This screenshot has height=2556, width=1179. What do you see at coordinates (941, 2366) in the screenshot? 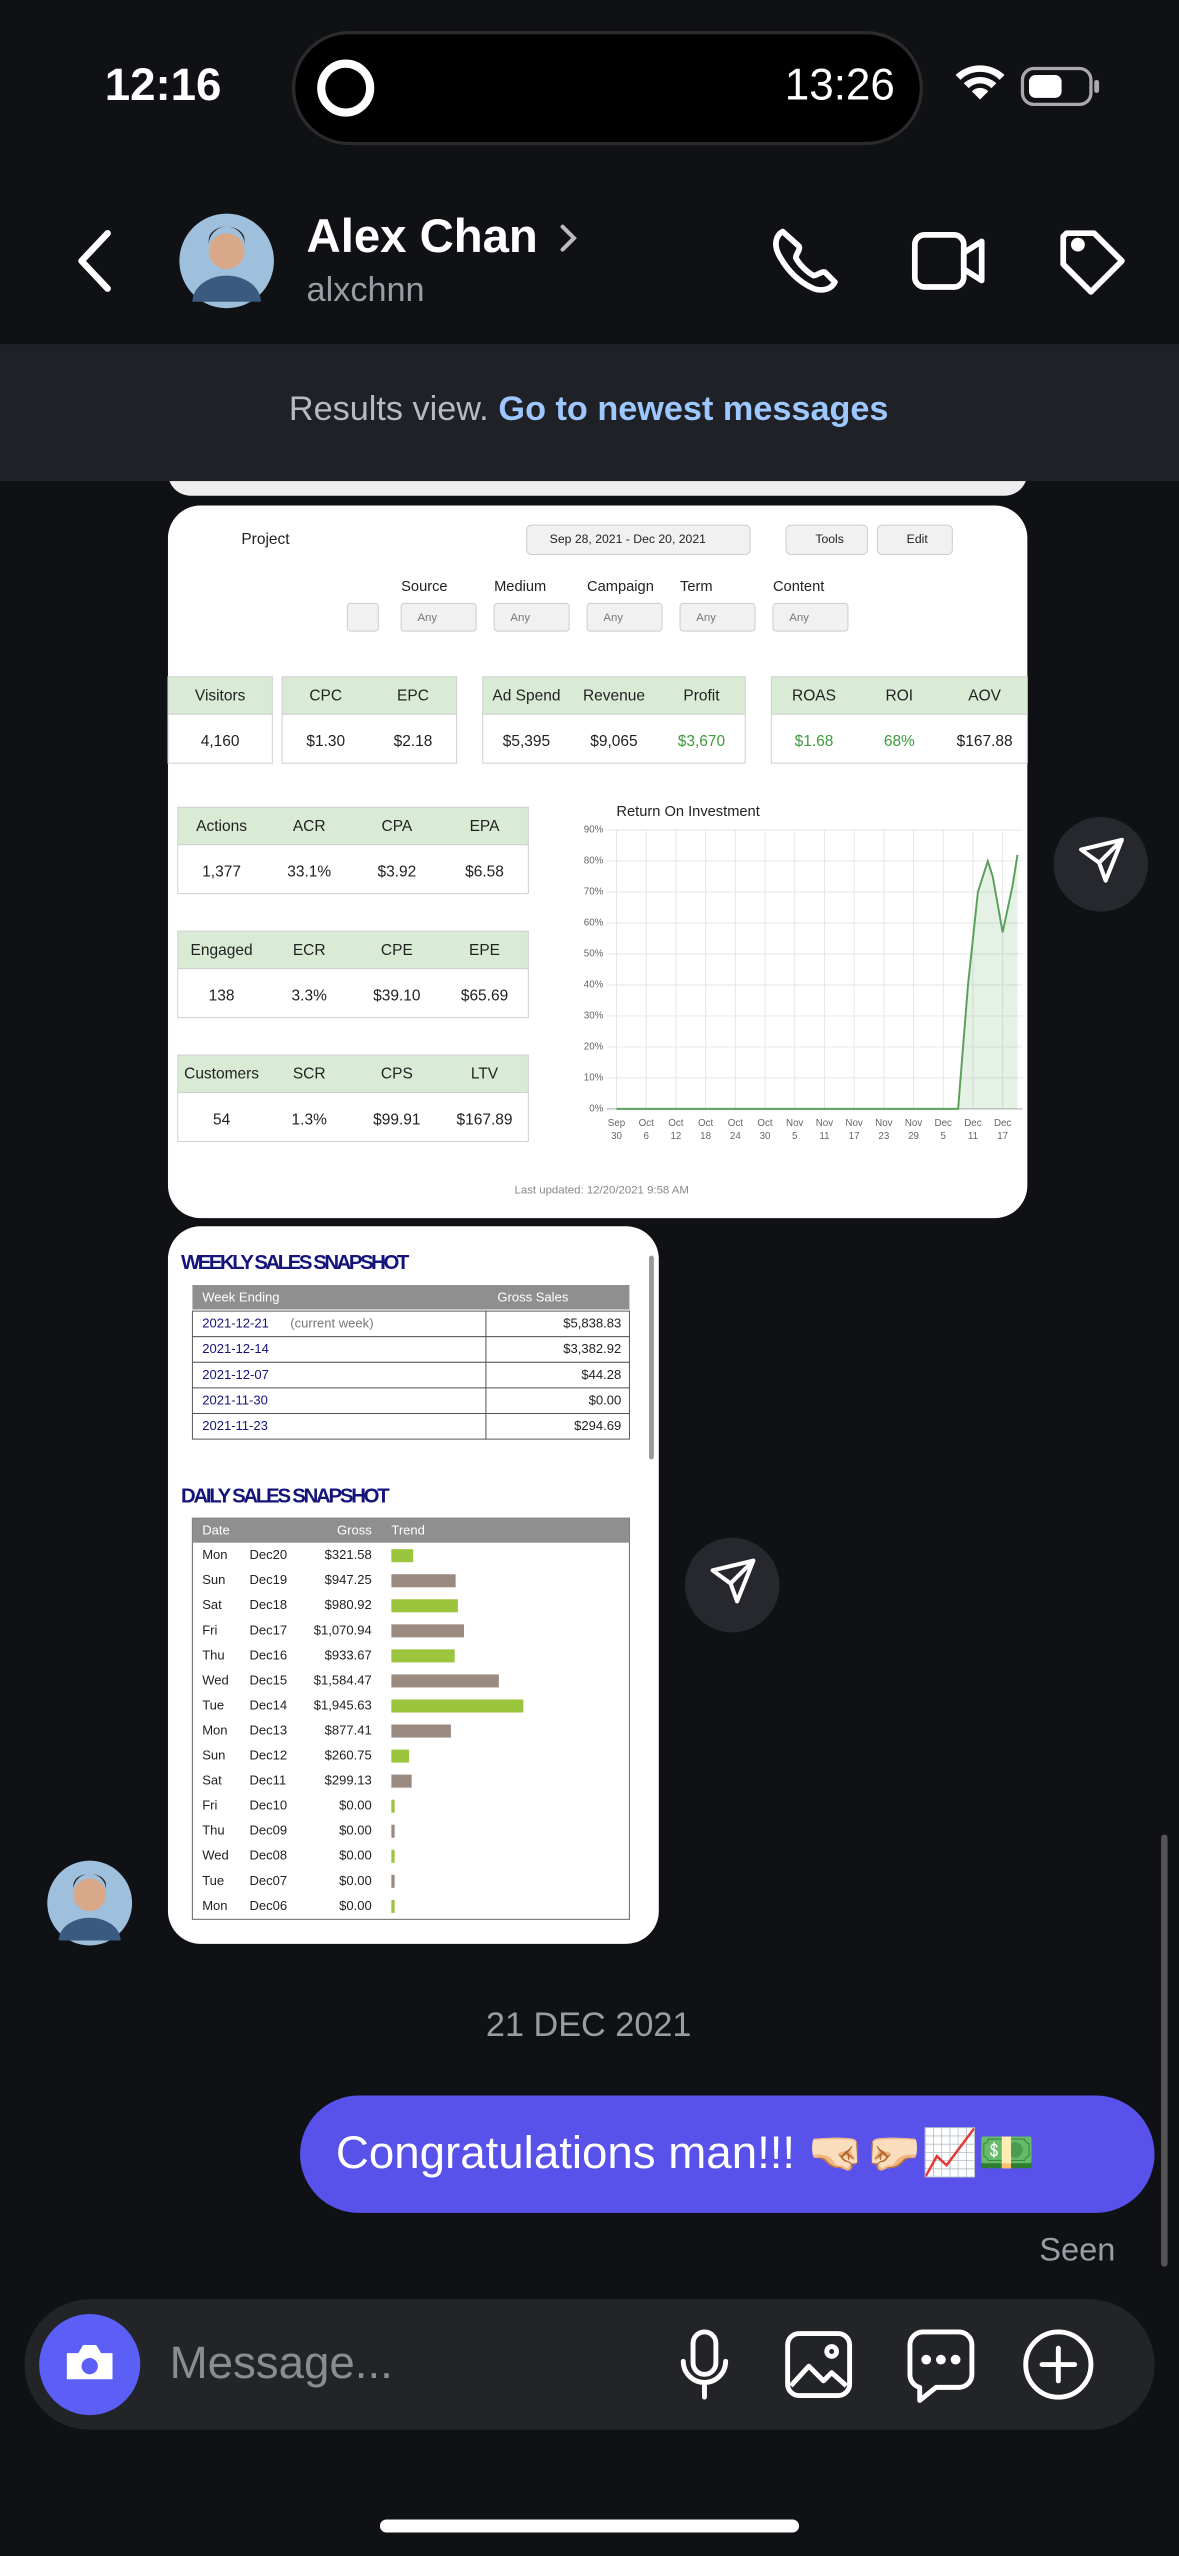
I see `sticker-button` at bounding box center [941, 2366].